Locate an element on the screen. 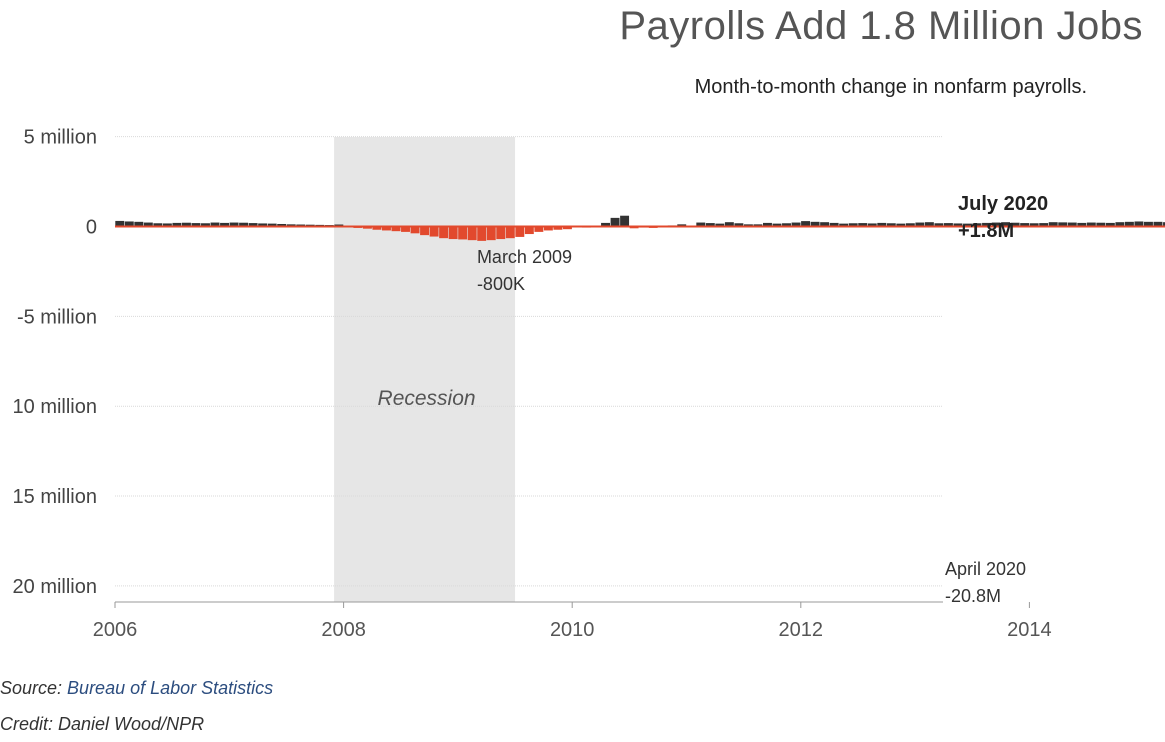 The image size is (1165, 742). credit-note: Credit: Daniel Wood/NPR is located at coordinates (102, 724).